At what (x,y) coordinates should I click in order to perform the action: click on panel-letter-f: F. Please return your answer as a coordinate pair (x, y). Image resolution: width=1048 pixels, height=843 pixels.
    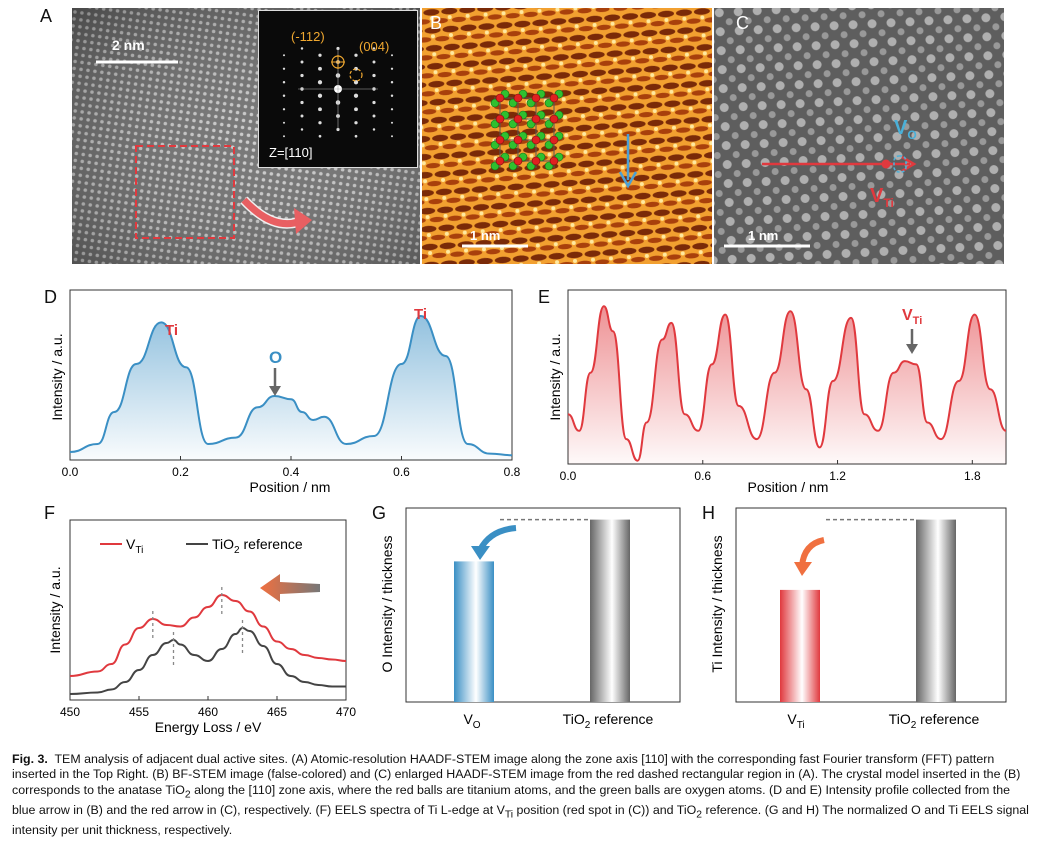
    Looking at the image, I should click on (49, 513).